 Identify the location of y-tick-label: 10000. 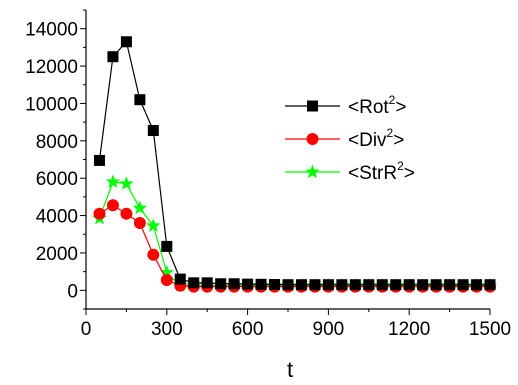
(51, 104).